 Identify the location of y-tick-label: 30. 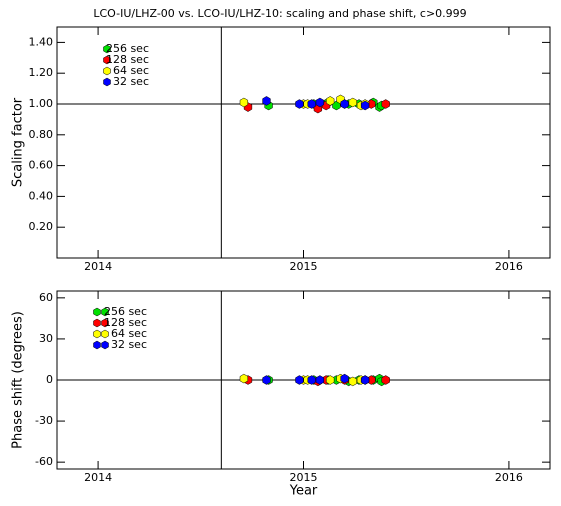
(46, 338).